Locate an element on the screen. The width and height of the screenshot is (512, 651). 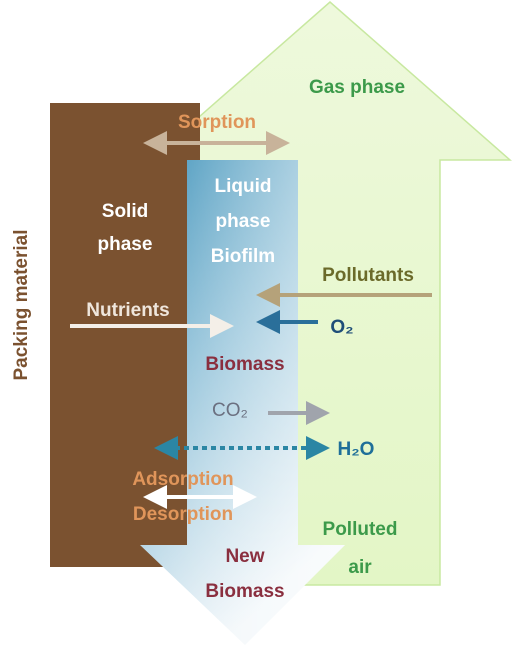
nutrients-label: Nutrients is located at coordinates (127, 310).